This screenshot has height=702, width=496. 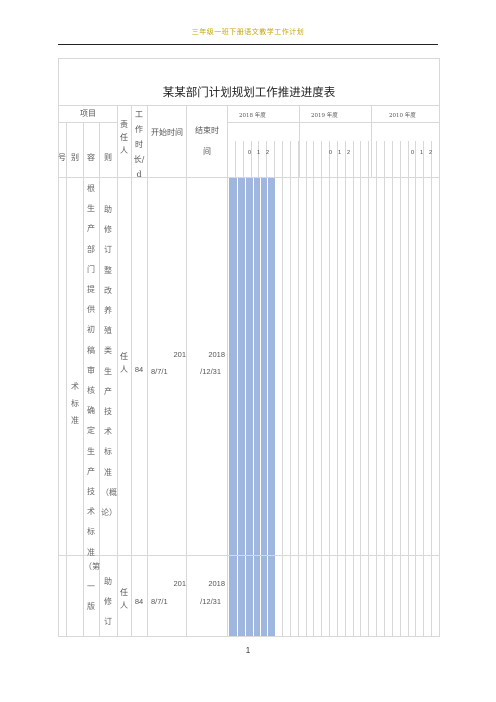 What do you see at coordinates (249, 177) in the screenshot?
I see `header-bottom-divider` at bounding box center [249, 177].